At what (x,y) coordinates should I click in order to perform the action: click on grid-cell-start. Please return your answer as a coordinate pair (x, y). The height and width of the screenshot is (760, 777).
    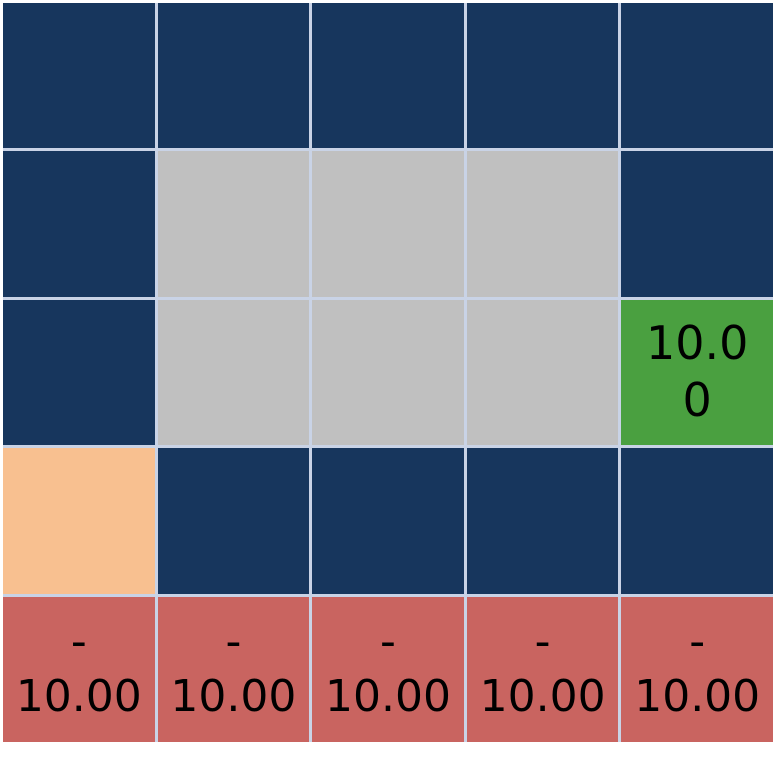
    Looking at the image, I should click on (79, 521).